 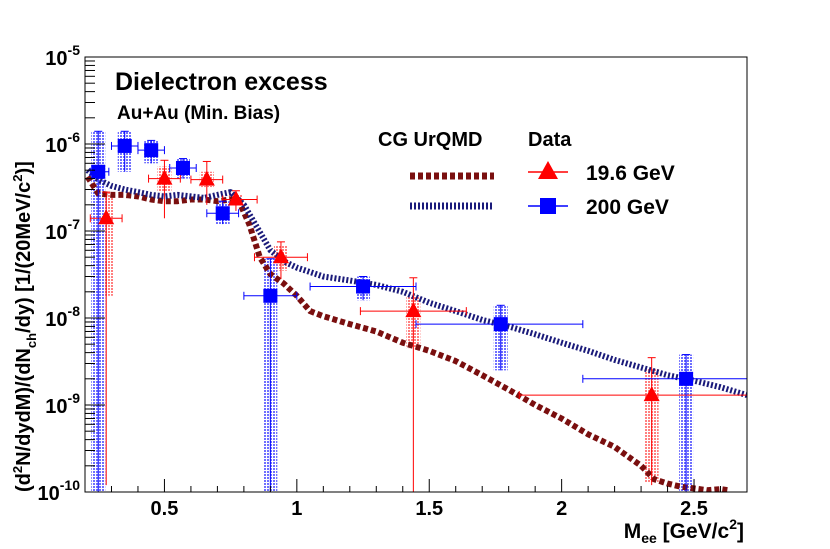 I want to click on x-tick-label: 1.5, so click(x=429, y=509).